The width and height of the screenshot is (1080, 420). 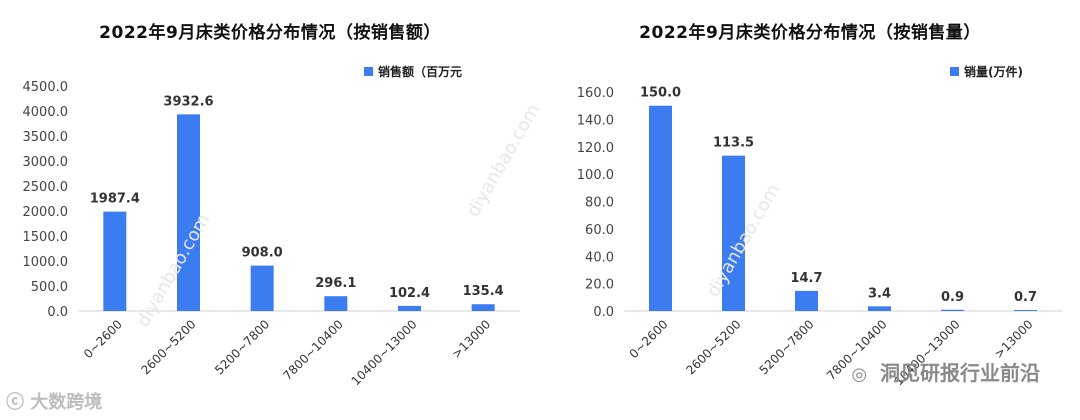 I want to click on data-label: 1987.4, so click(x=115, y=199).